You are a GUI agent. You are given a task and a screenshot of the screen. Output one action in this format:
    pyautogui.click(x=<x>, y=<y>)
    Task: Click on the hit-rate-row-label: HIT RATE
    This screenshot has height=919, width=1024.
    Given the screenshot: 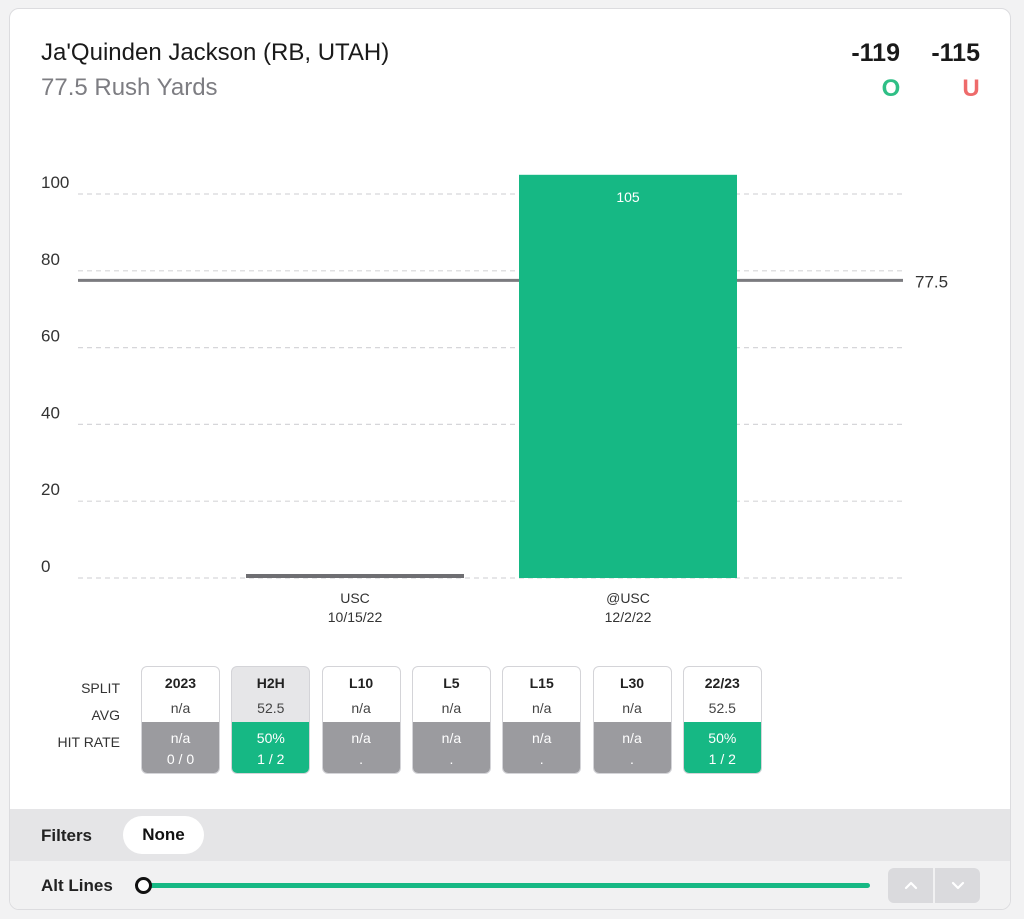 What is the action you would take?
    pyautogui.click(x=89, y=742)
    